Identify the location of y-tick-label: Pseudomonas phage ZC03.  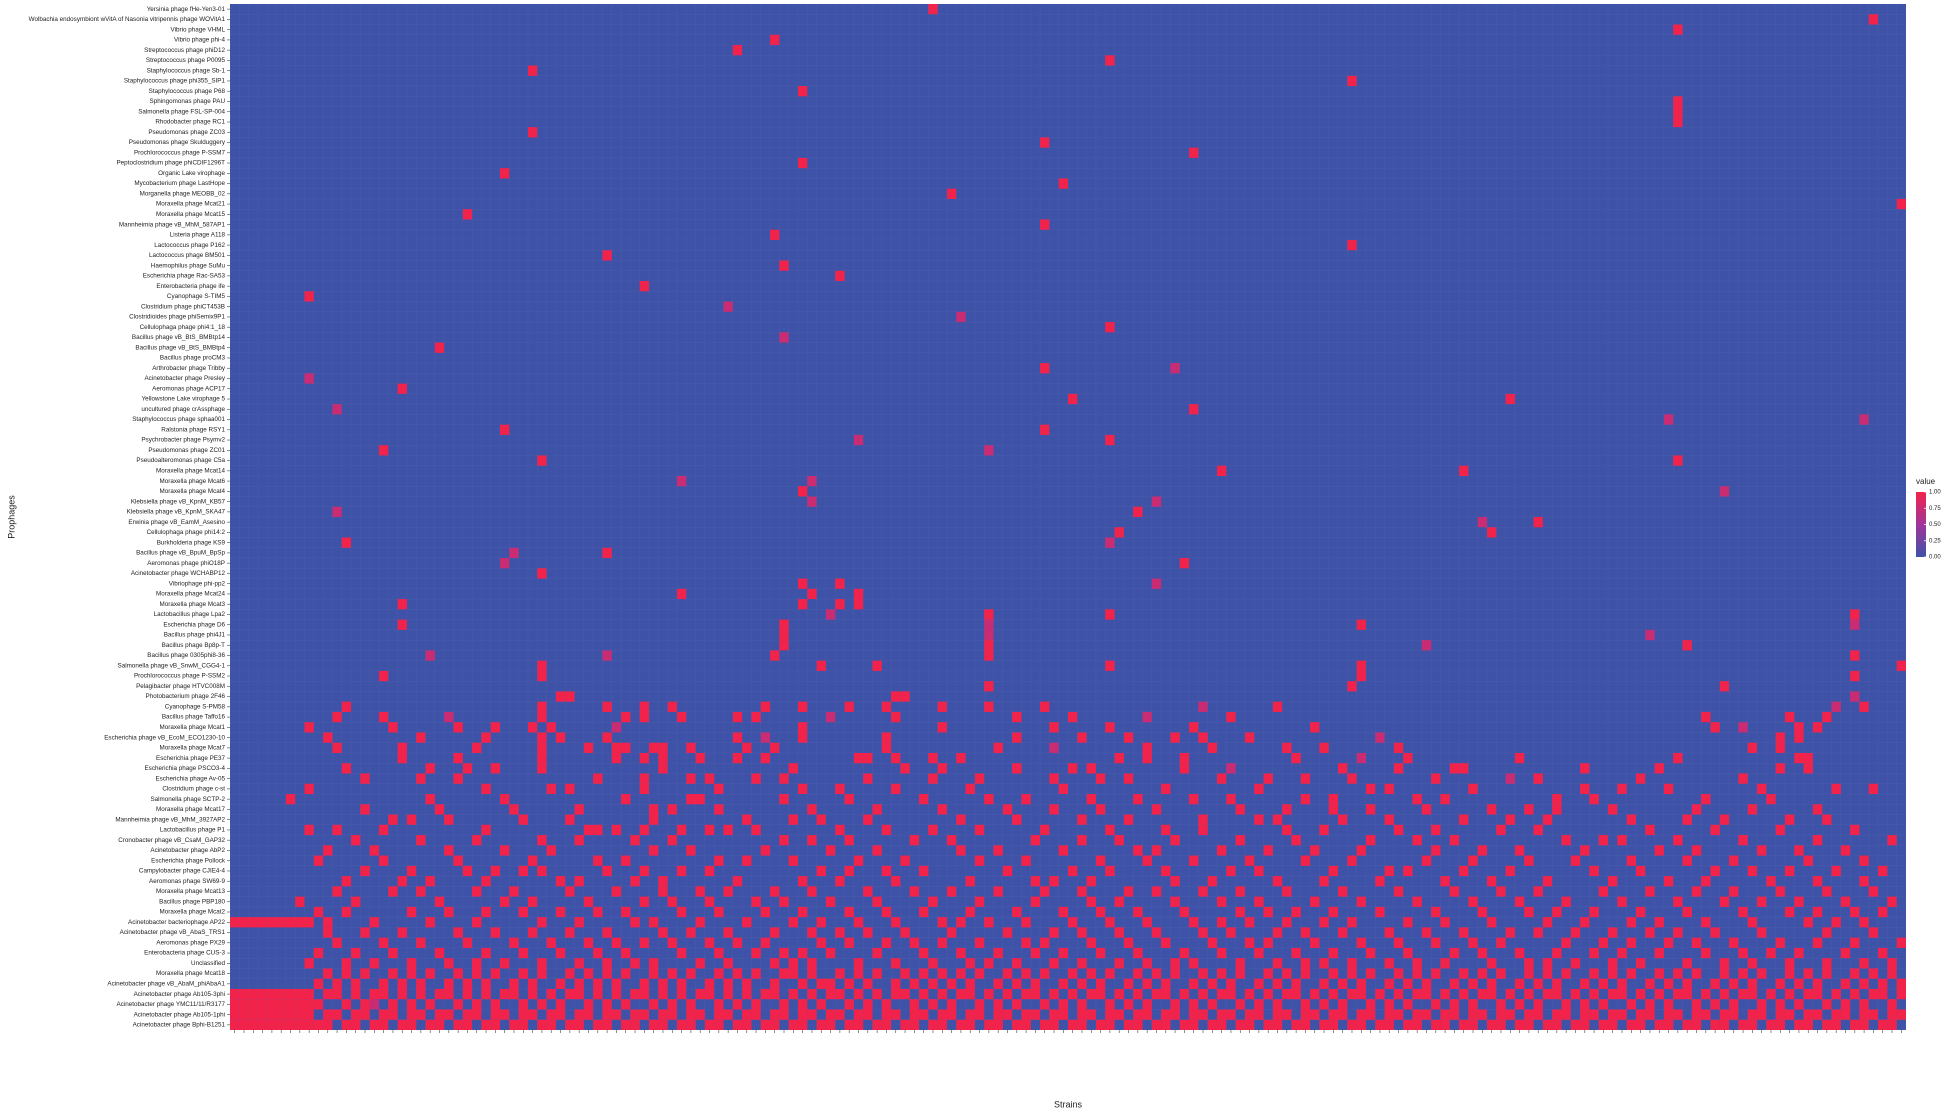
(186, 132).